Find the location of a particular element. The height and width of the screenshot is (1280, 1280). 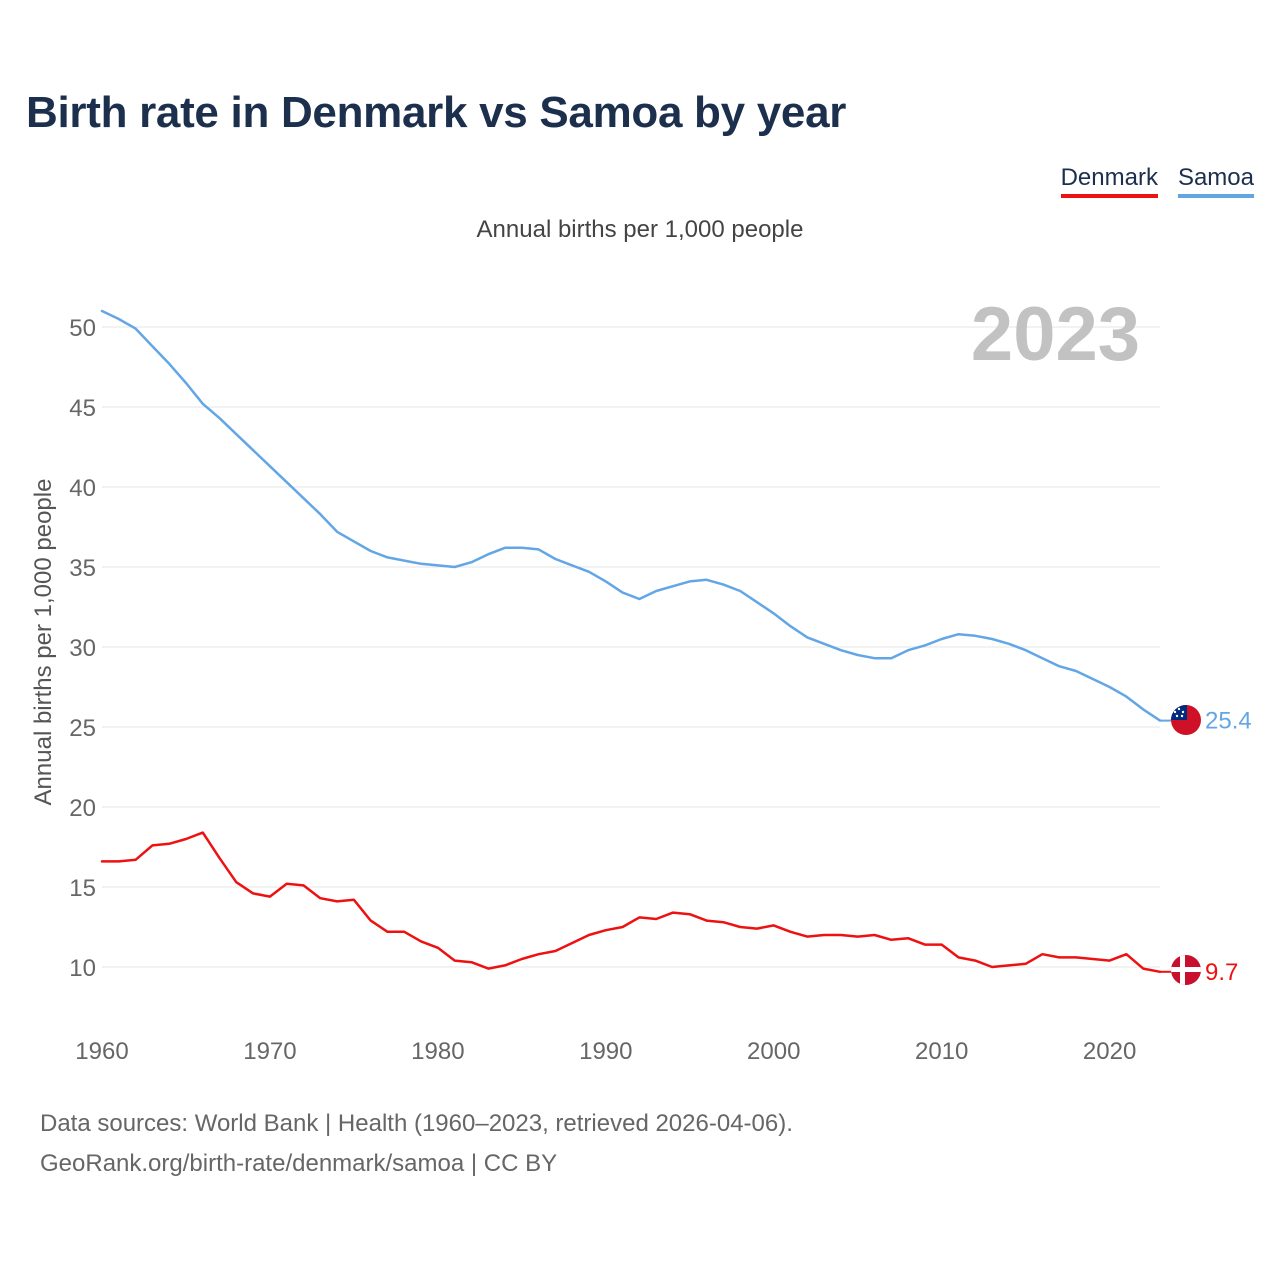

x-axis-ticks: 1960 1970 1980 1990 2000 2010 2020 is located at coordinates (605, 1051).